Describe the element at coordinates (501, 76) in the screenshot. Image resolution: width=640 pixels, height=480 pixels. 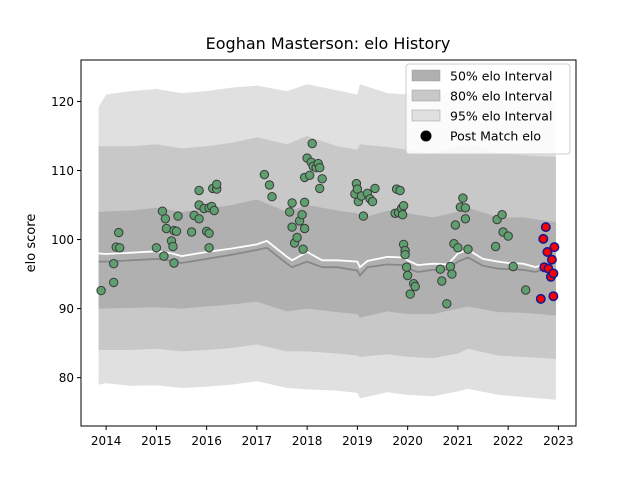
I see `legend-label: 50% elo Interval` at that location.